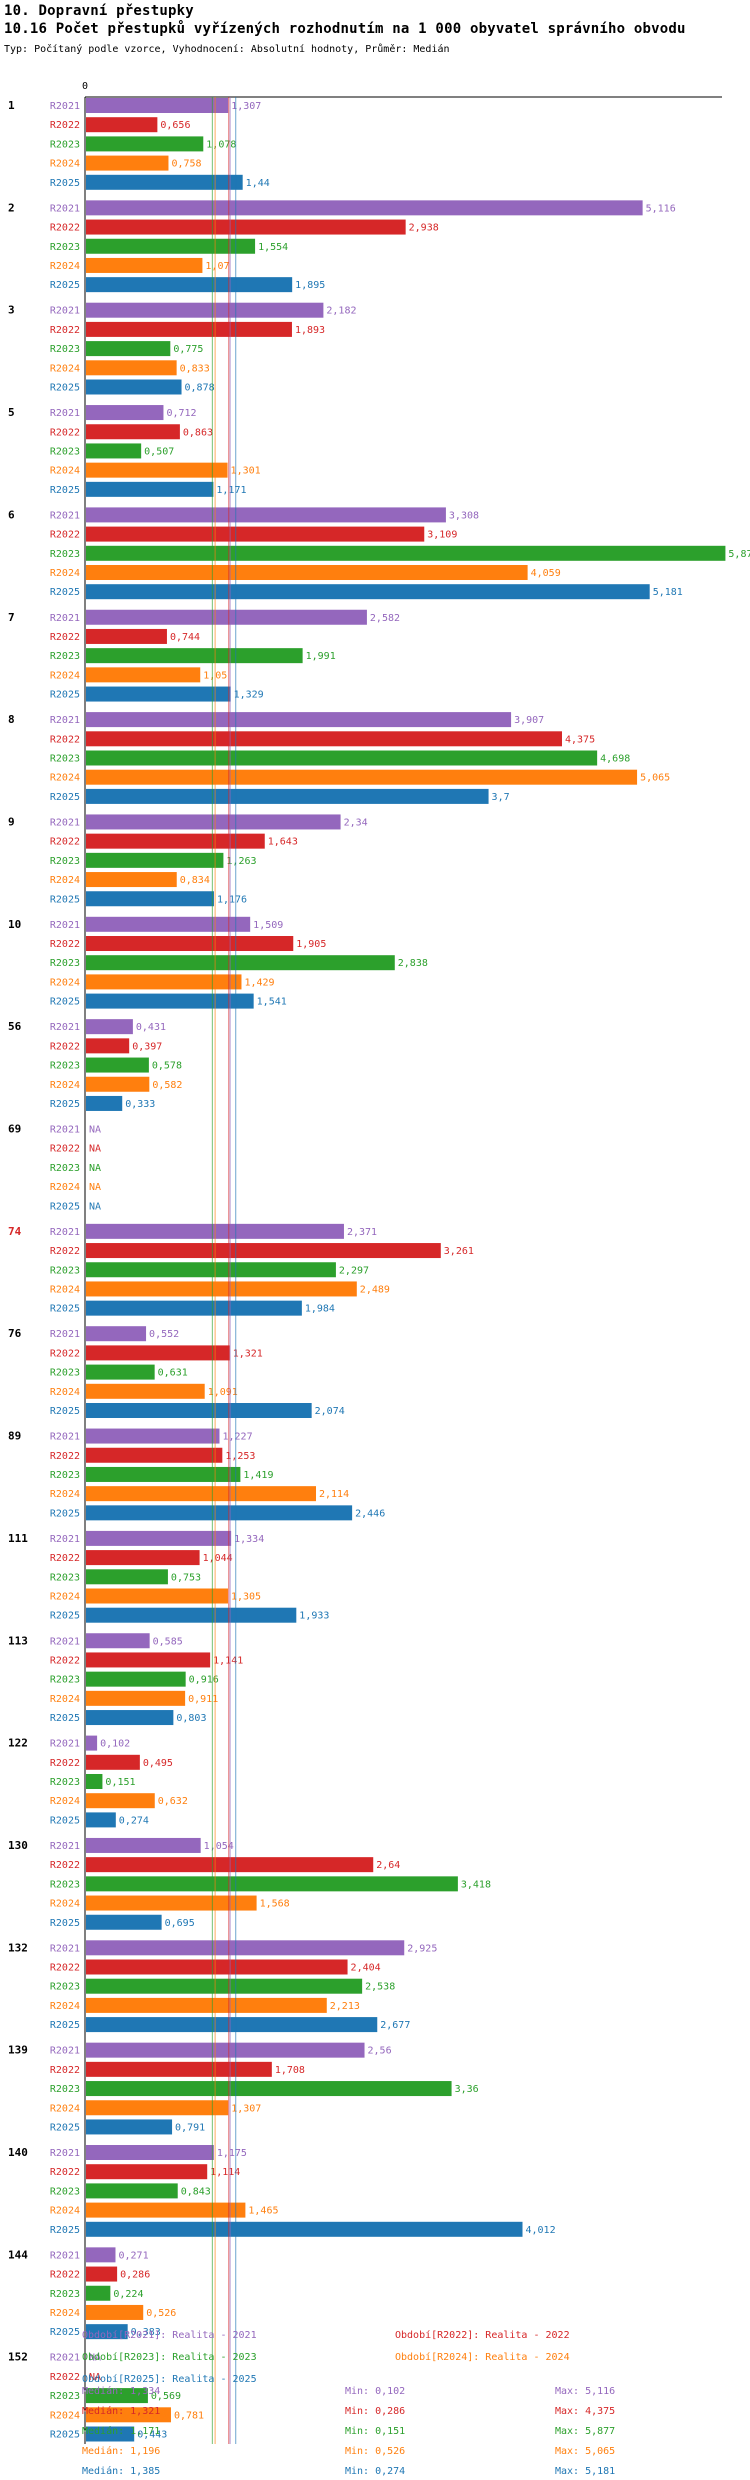 This screenshot has width=750, height=2480. I want to click on category-label: 113, so click(18, 1640).